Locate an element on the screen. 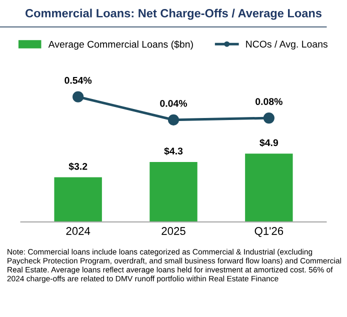 Image resolution: width=347 pixels, height=317 pixels. data-label: $3.2 is located at coordinates (78, 166).